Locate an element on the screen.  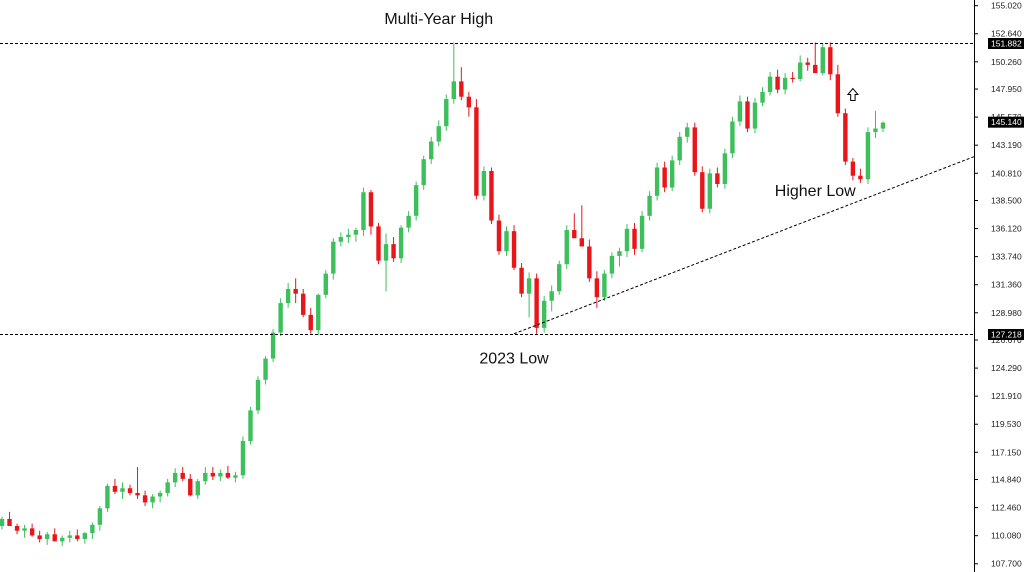
y-tick-label: 126.670 is located at coordinates (1006, 340).